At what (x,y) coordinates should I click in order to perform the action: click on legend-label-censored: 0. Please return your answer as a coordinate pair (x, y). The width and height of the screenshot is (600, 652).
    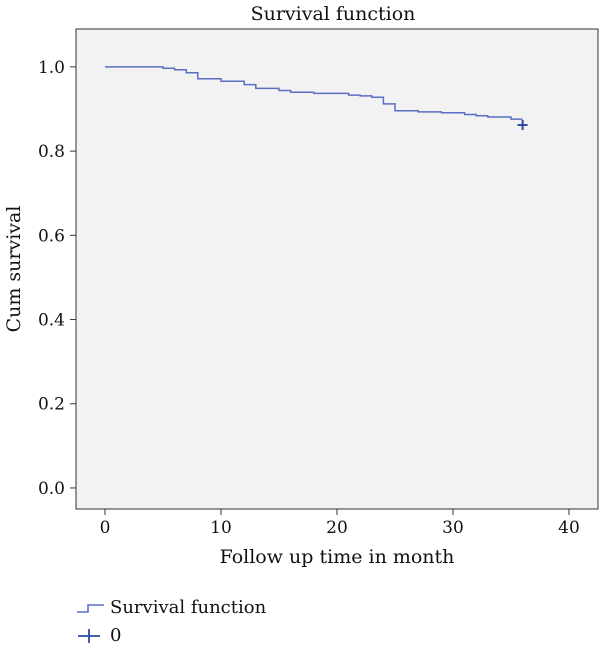
    Looking at the image, I should click on (116, 635).